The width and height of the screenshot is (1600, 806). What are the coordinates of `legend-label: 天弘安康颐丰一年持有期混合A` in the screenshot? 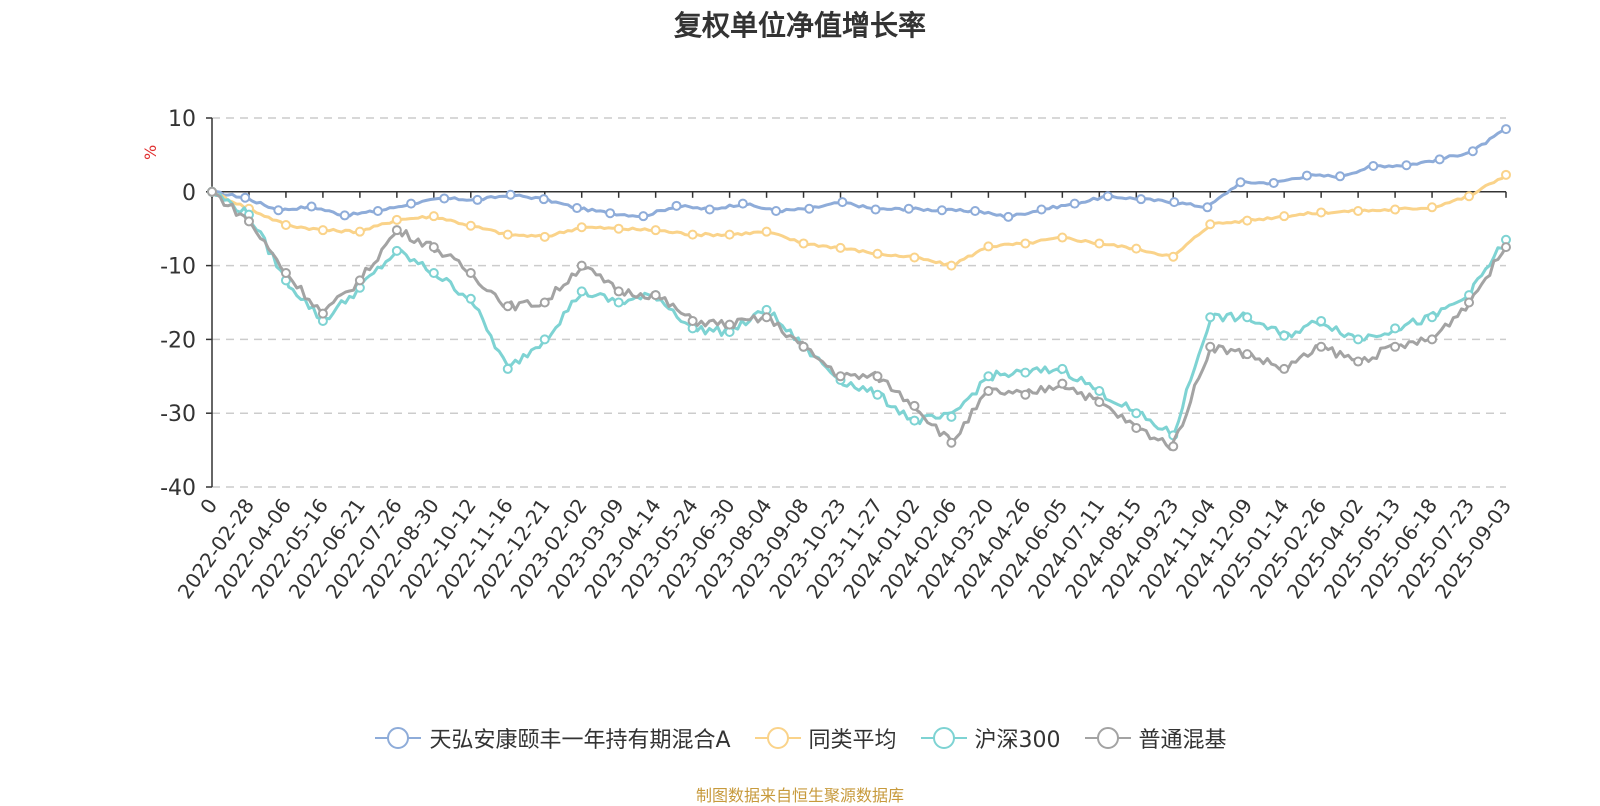 It's located at (580, 740).